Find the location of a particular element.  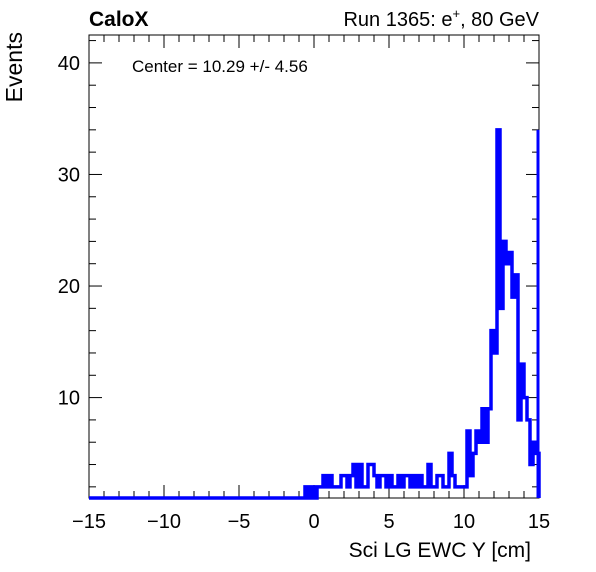

run-info-label: Run 1365: e+, 80 GeV is located at coordinates (441, 18).